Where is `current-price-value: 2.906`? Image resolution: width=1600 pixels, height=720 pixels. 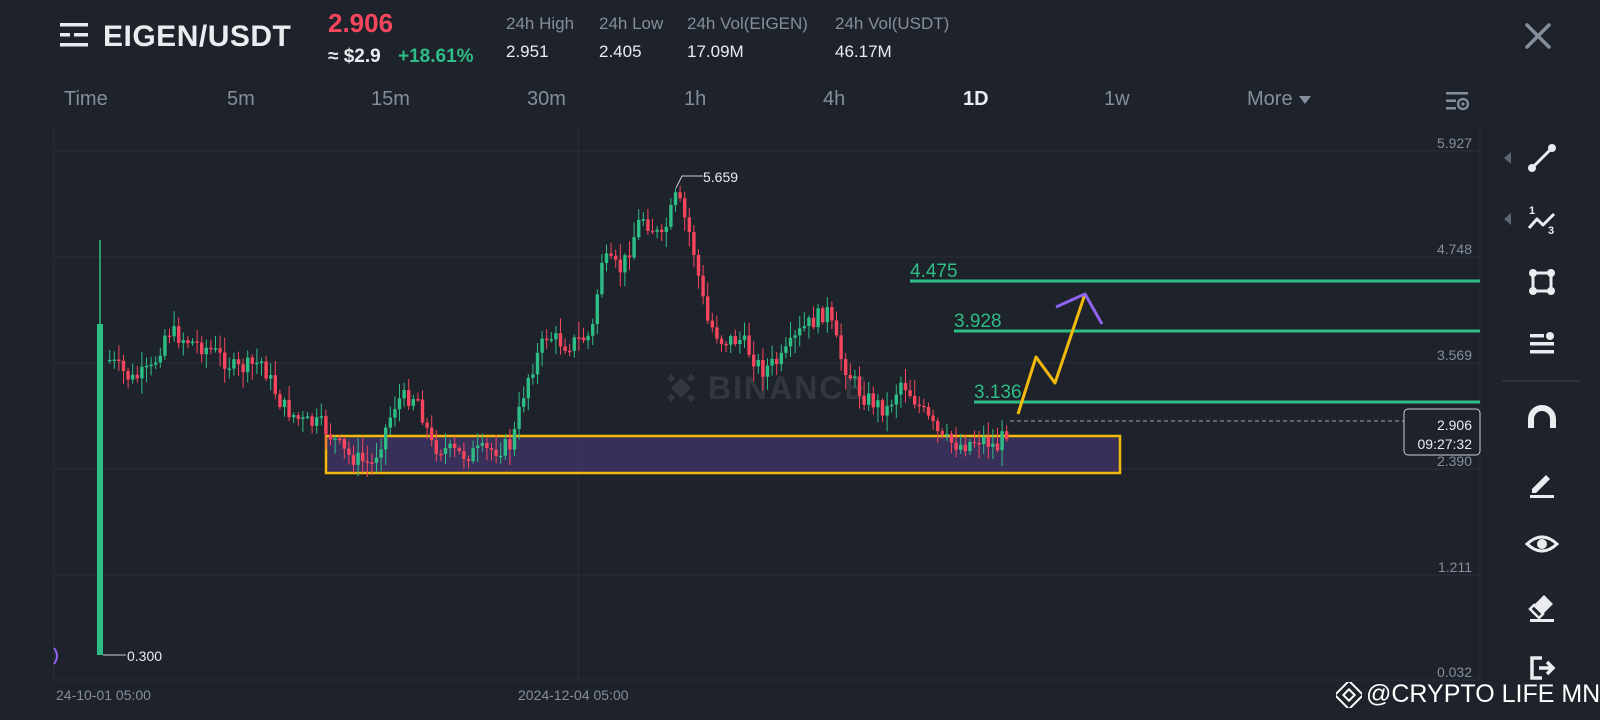 current-price-value: 2.906 is located at coordinates (1454, 425).